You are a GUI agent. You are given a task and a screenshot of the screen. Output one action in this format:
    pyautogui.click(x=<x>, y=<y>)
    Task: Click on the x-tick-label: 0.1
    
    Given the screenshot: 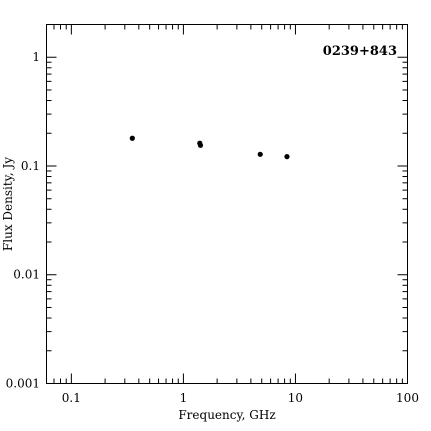 What is the action you would take?
    pyautogui.click(x=71, y=398)
    